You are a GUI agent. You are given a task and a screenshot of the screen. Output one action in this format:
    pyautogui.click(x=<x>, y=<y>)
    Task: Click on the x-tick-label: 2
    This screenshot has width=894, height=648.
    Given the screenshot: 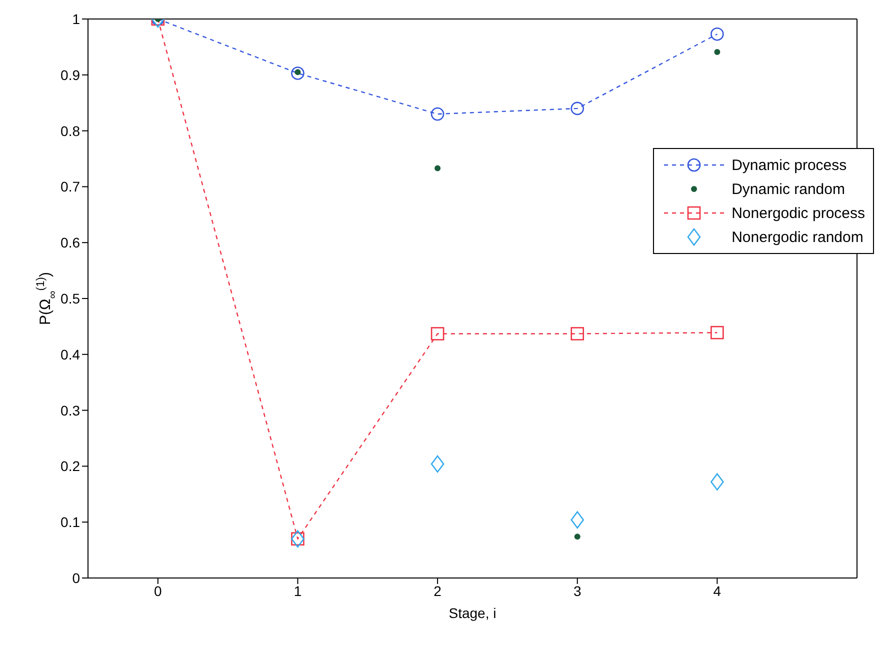 What is the action you would take?
    pyautogui.click(x=438, y=590)
    